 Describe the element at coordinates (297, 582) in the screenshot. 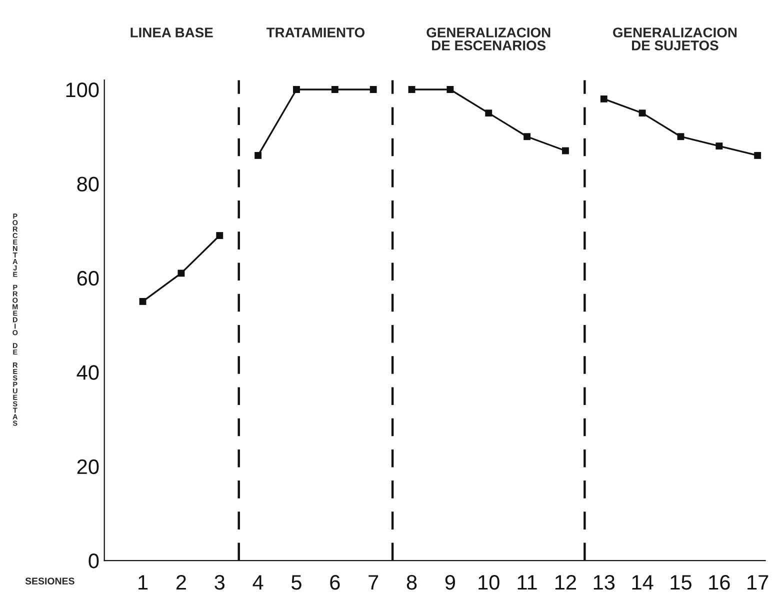

I see `x-tick-label: 5` at that location.